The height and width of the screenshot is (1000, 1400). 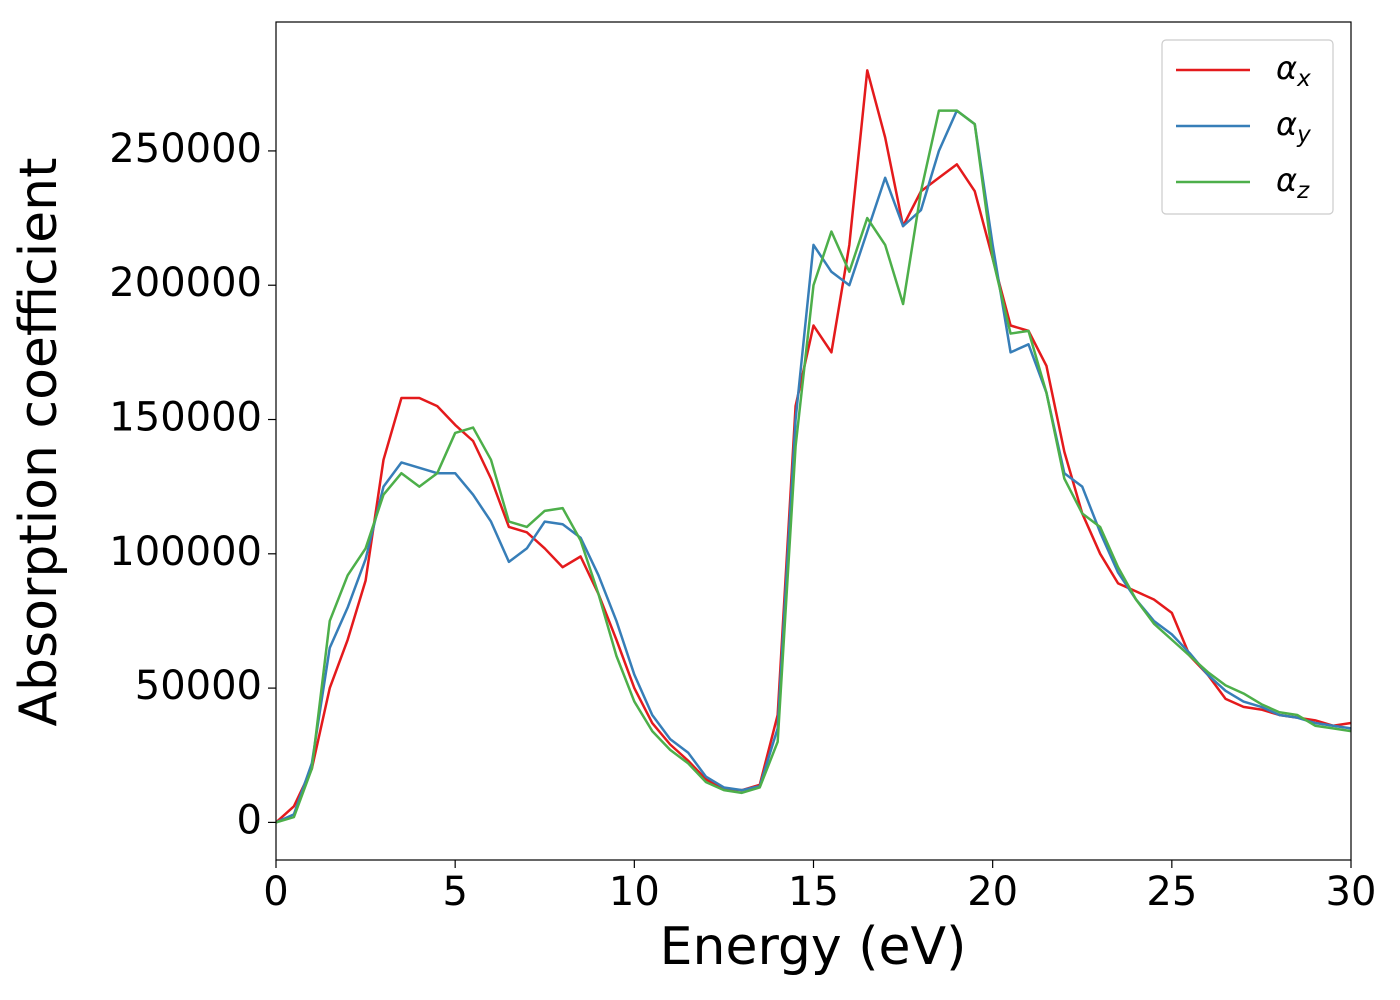 What do you see at coordinates (185, 149) in the screenshot?
I see `y-tick-label: 250000` at bounding box center [185, 149].